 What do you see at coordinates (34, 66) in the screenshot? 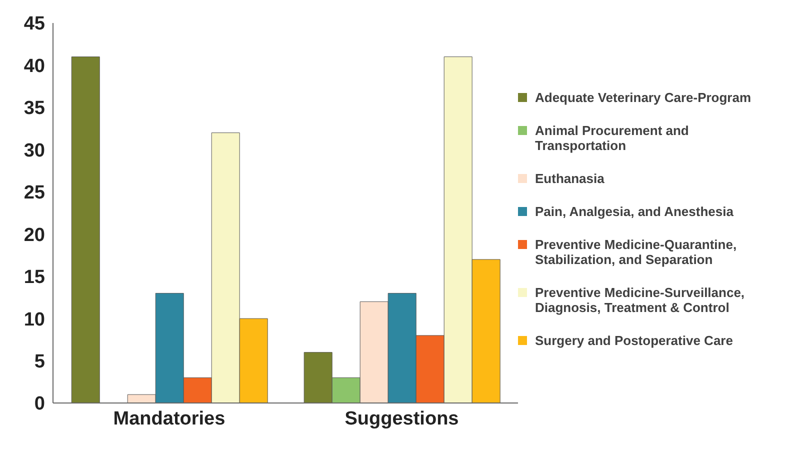
I see `y-tick-label: 40` at bounding box center [34, 66].